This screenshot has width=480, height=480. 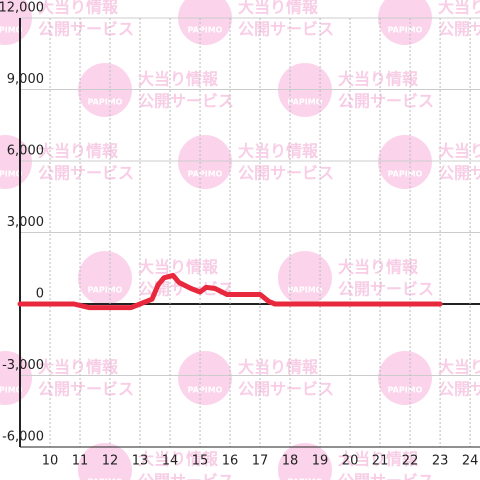 What do you see at coordinates (260, 461) in the screenshot?
I see `x-tick-label: 17` at bounding box center [260, 461].